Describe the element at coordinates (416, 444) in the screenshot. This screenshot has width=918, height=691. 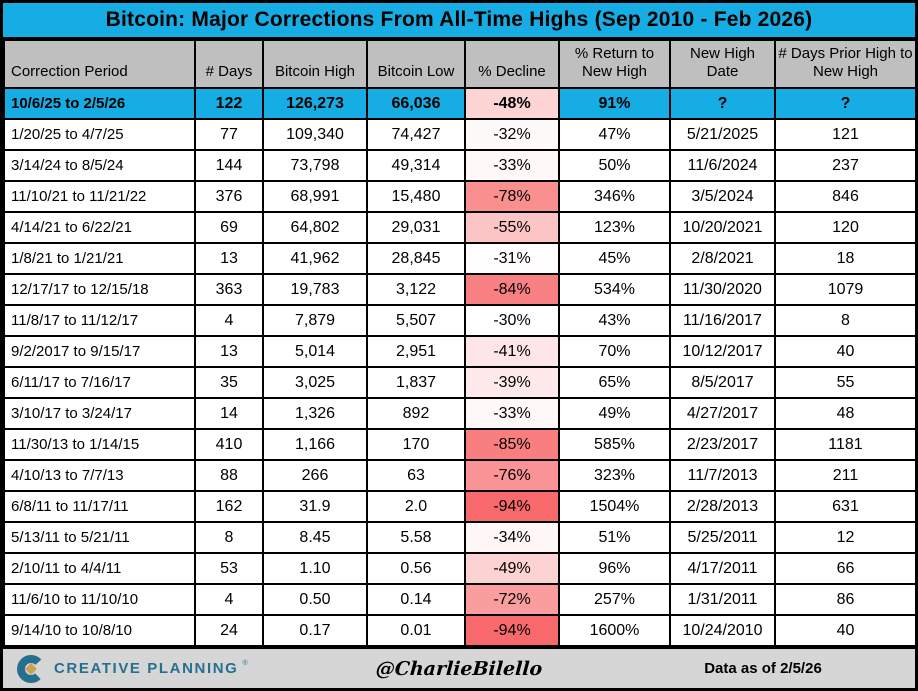
I see `cell-bitcoin-low: 170` at that location.